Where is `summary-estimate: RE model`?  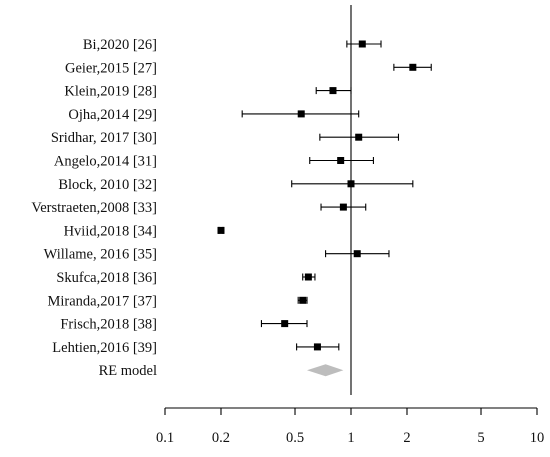
summary-estimate: RE model is located at coordinates (221, 371).